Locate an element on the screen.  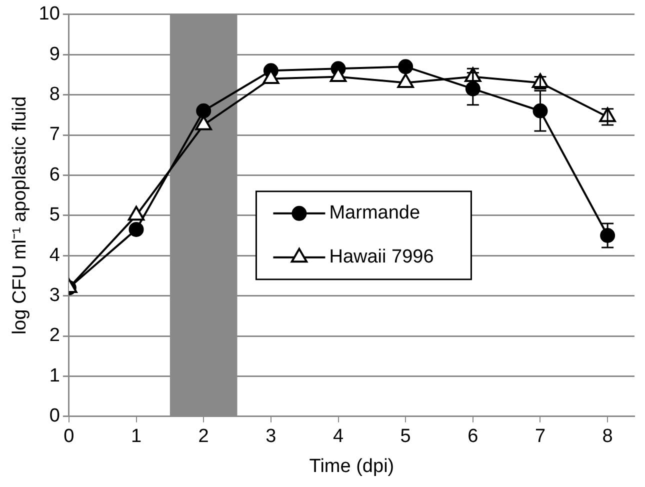
y-tick-label: 2 is located at coordinates (54, 335).